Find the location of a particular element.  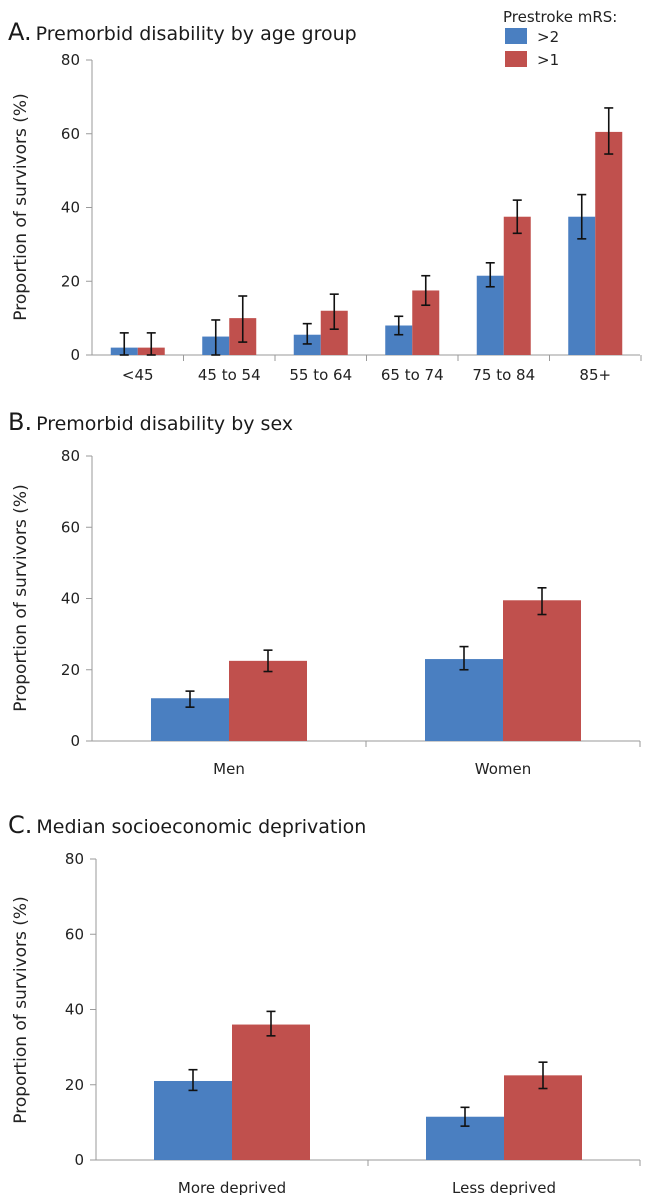

x-tick-label: Women is located at coordinates (503, 769).